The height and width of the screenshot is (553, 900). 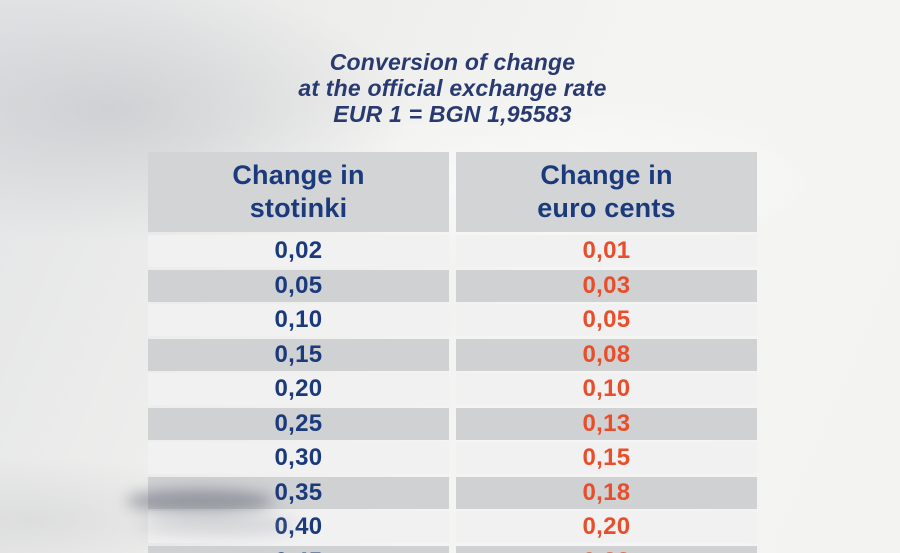 What do you see at coordinates (298, 354) in the screenshot?
I see `stotinki-value: 0,15` at bounding box center [298, 354].